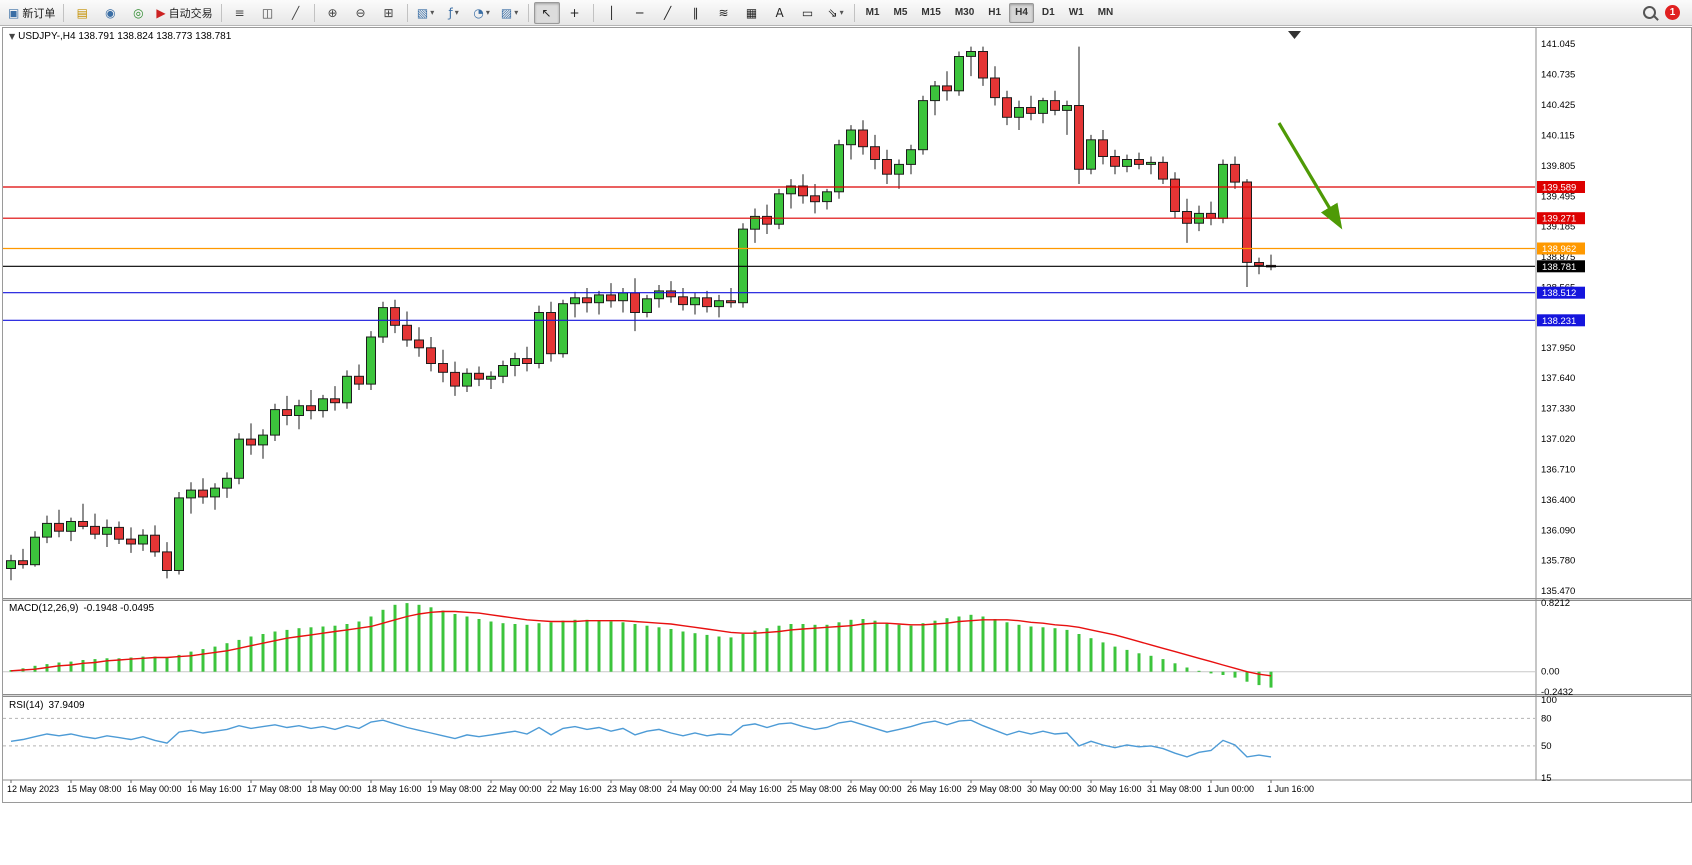 This screenshot has height=865, width=1692. What do you see at coordinates (575, 13) in the screenshot?
I see `crosshair-button: +` at bounding box center [575, 13].